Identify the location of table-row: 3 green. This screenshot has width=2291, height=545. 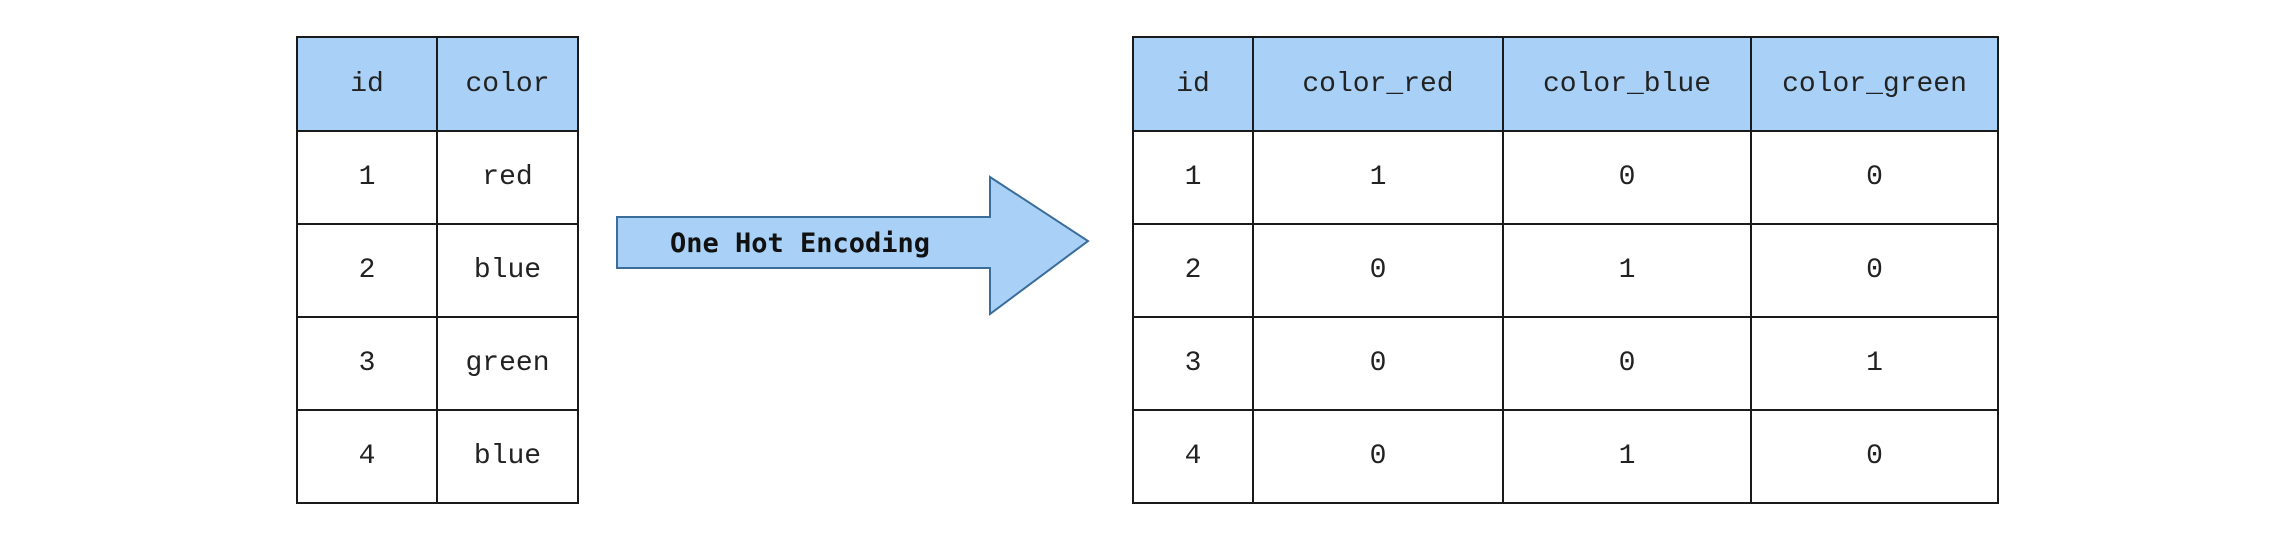
(437, 363).